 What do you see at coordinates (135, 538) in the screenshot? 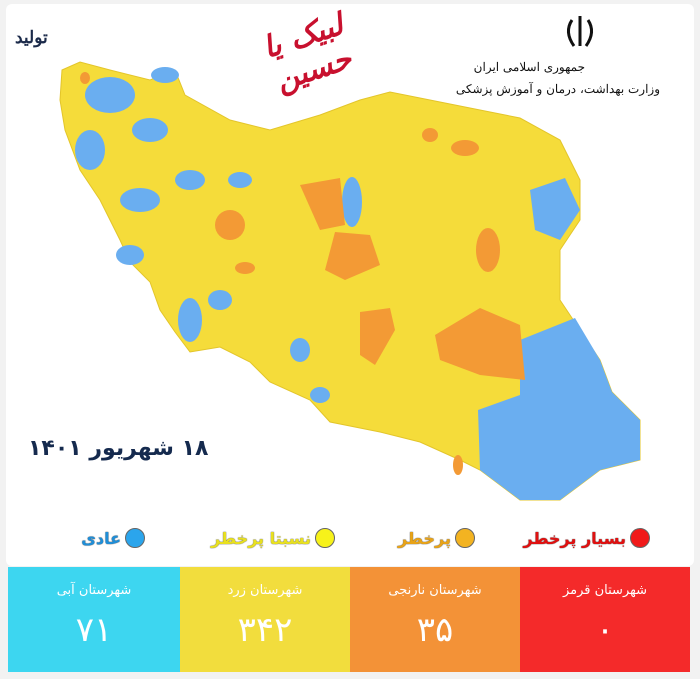
I see `blue-dot-icon` at bounding box center [135, 538].